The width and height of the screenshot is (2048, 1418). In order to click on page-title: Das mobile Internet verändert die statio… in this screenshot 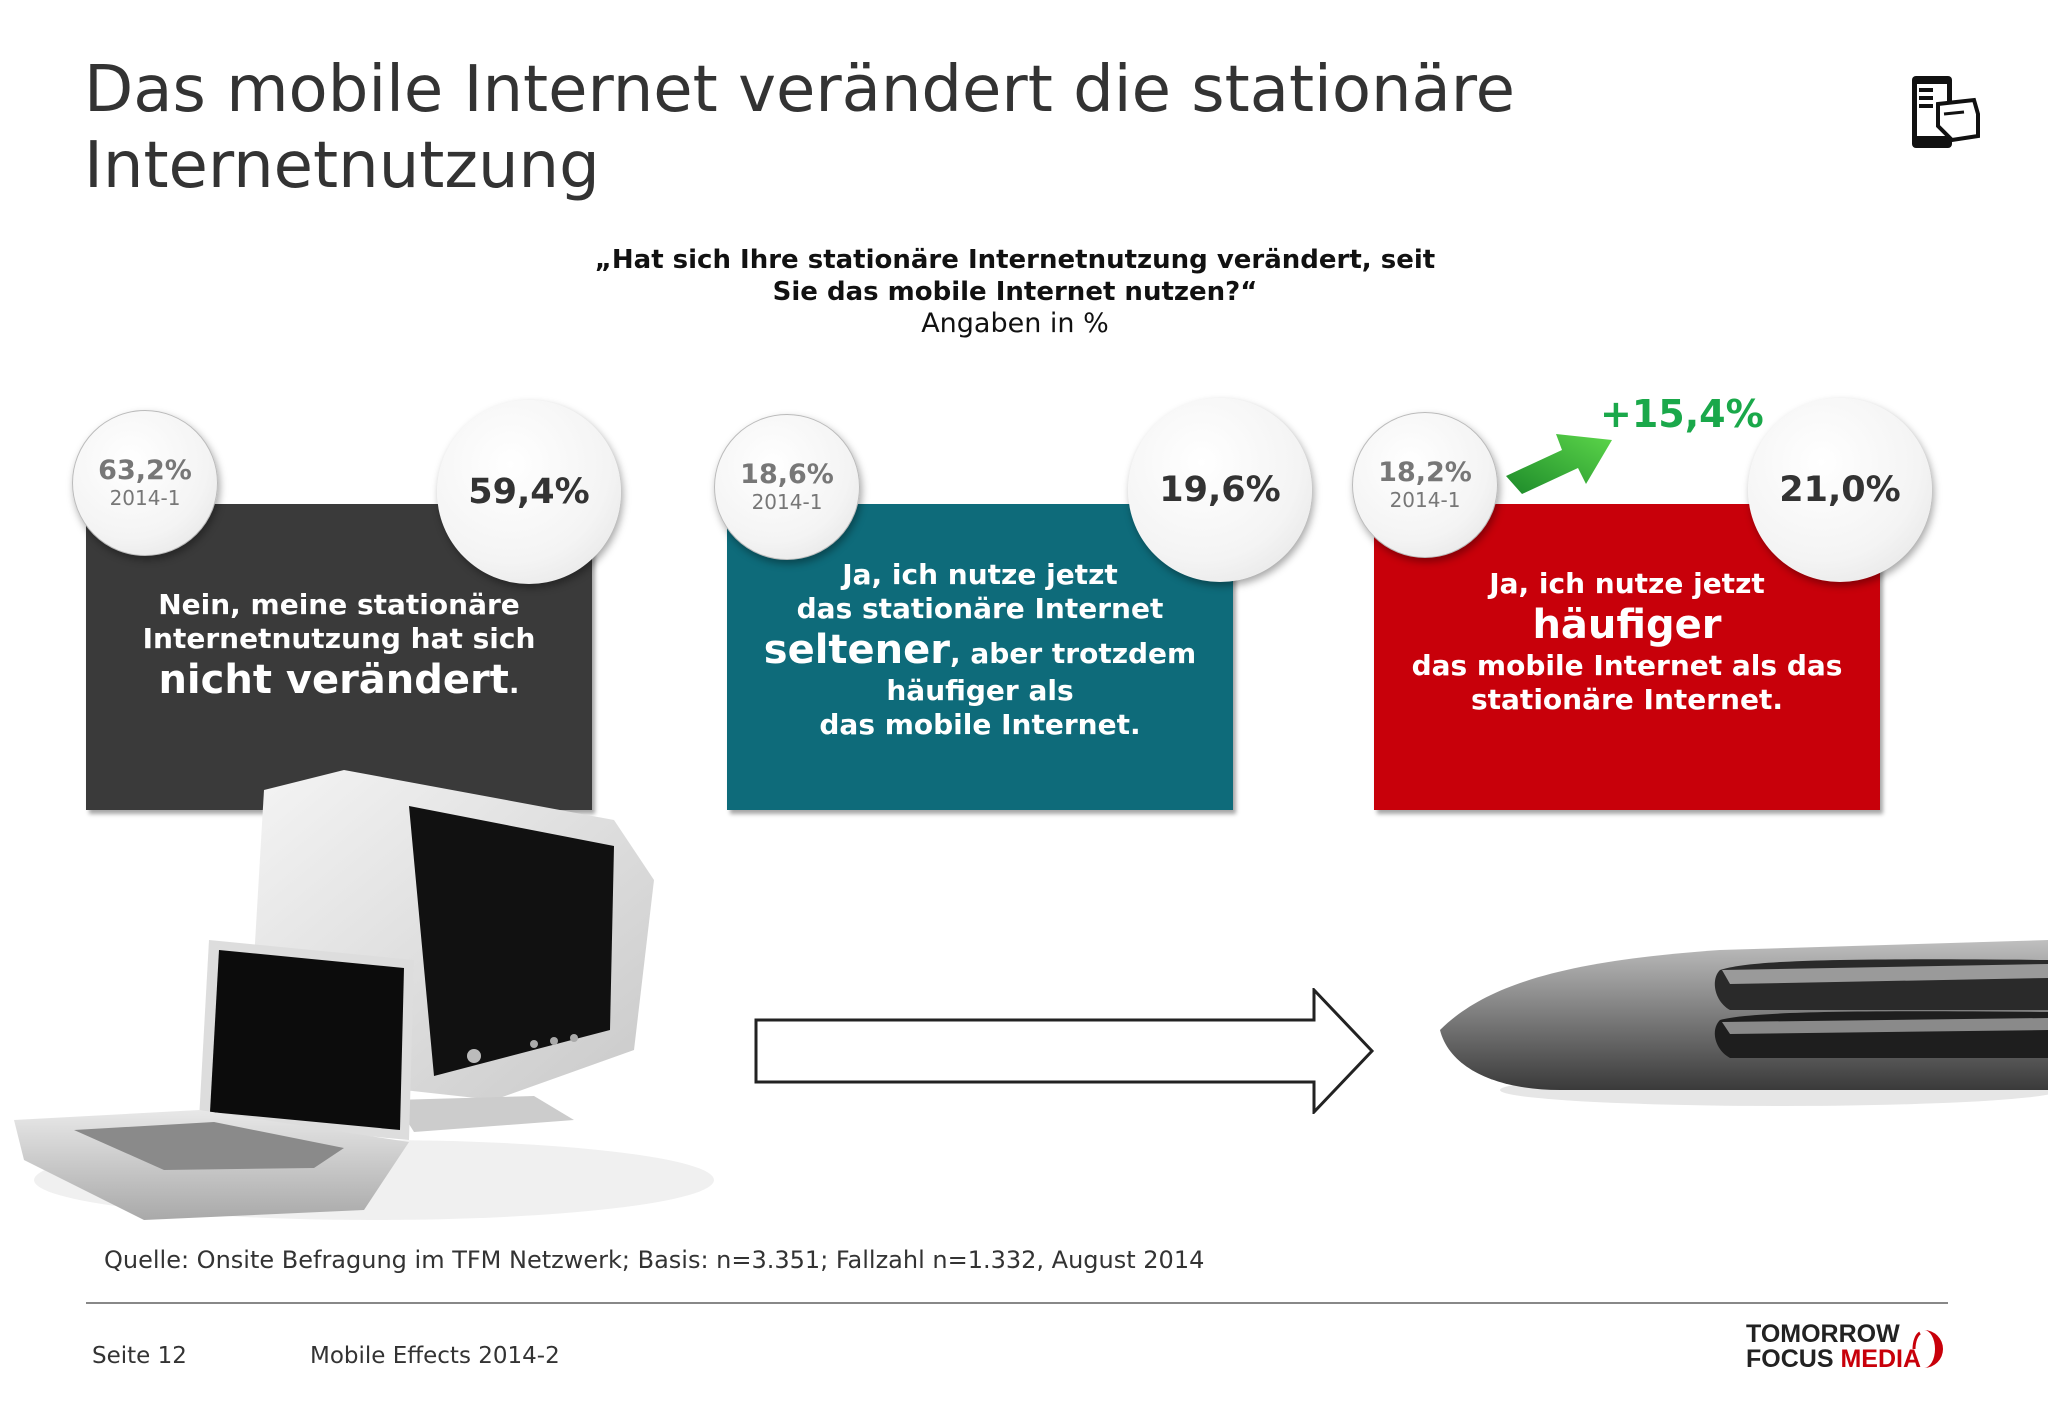, I will do `click(800, 128)`.